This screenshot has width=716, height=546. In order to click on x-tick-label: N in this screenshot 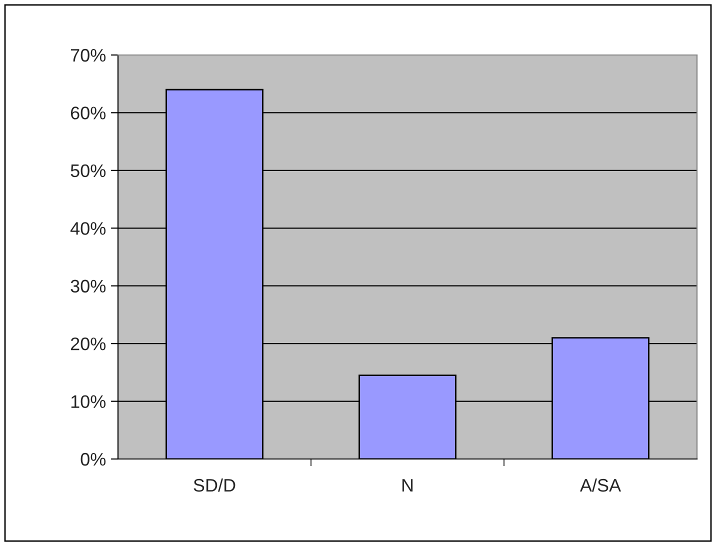, I will do `click(407, 485)`.